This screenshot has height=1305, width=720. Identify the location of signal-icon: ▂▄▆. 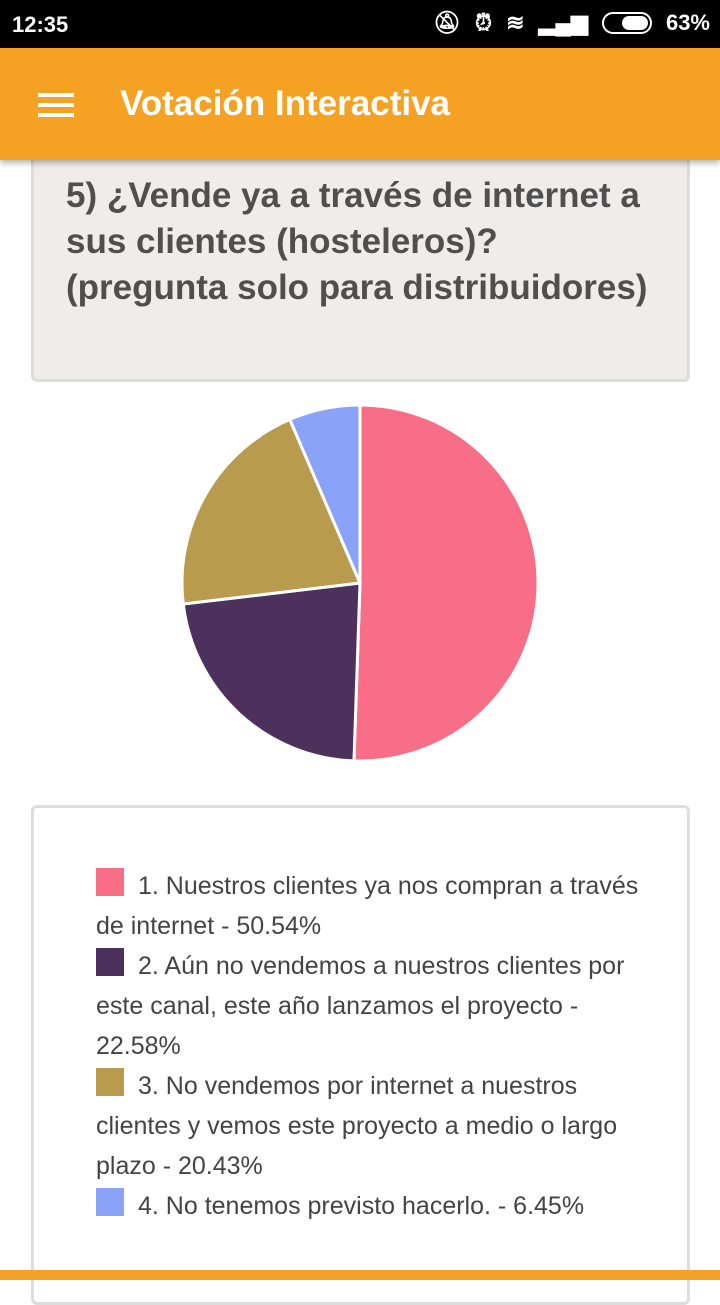
(563, 22).